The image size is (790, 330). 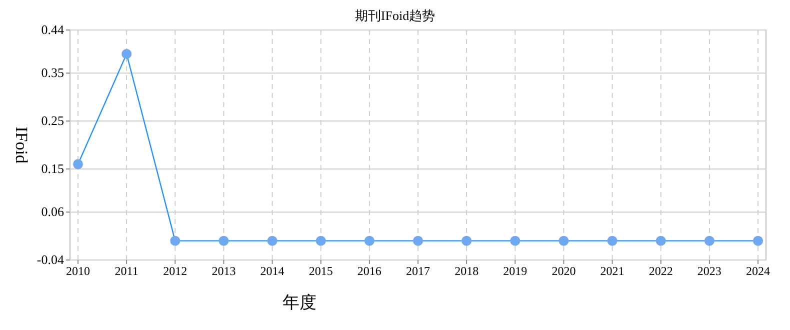 What do you see at coordinates (709, 271) in the screenshot?
I see `x-tick-label: 2023` at bounding box center [709, 271].